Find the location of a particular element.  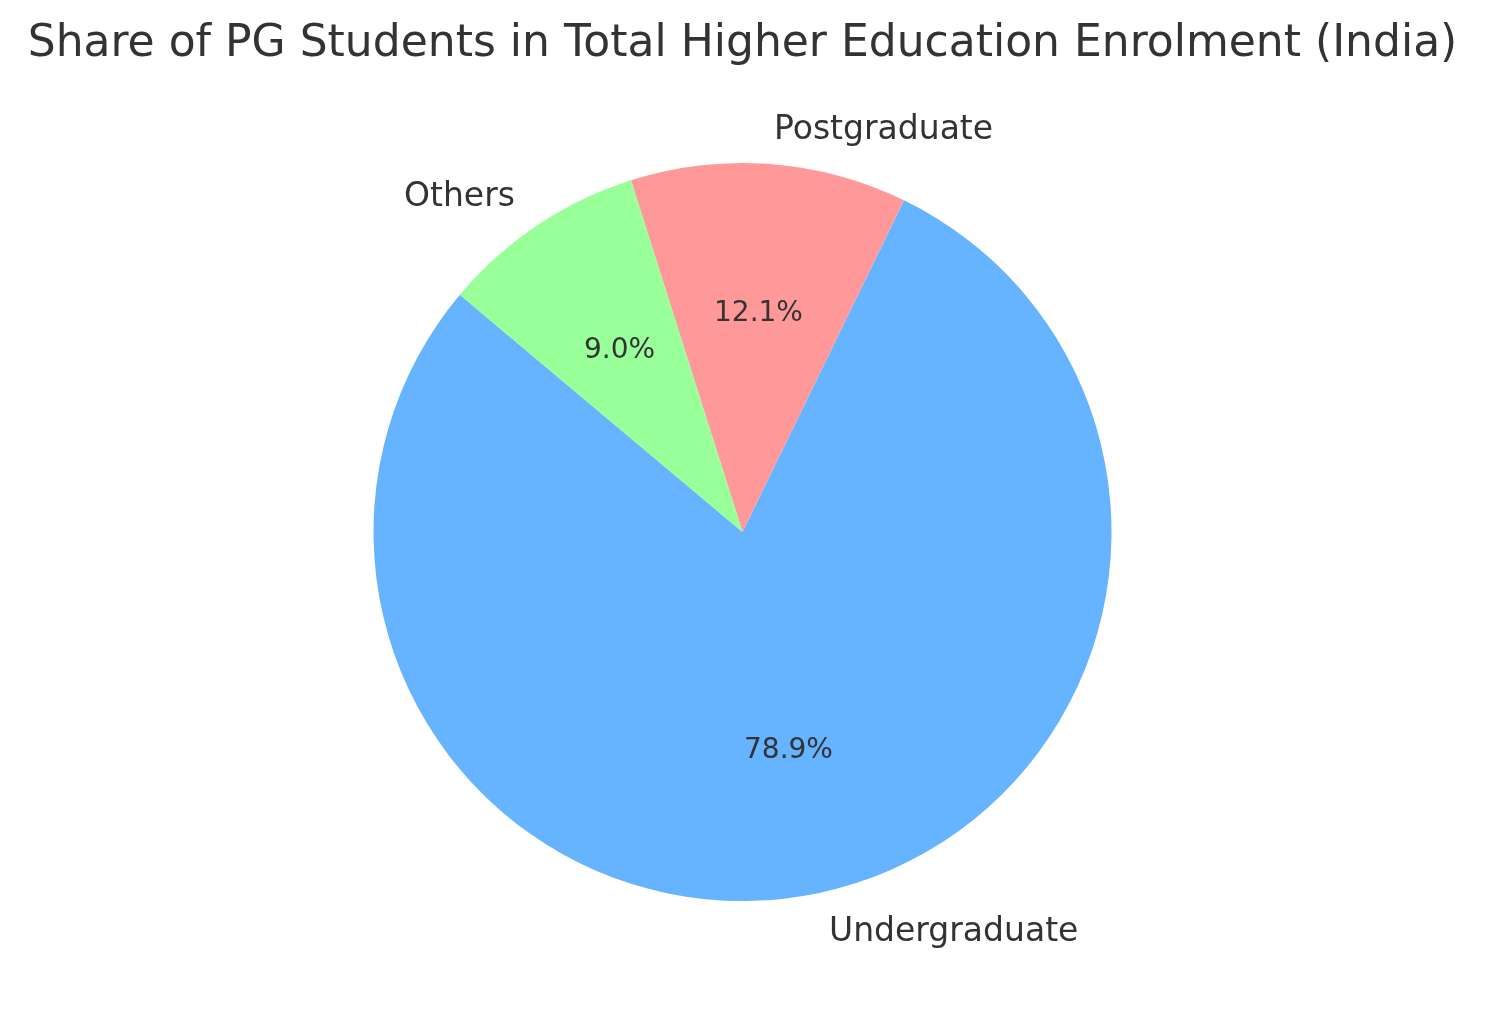

data-label: 9.0% is located at coordinates (620, 348).